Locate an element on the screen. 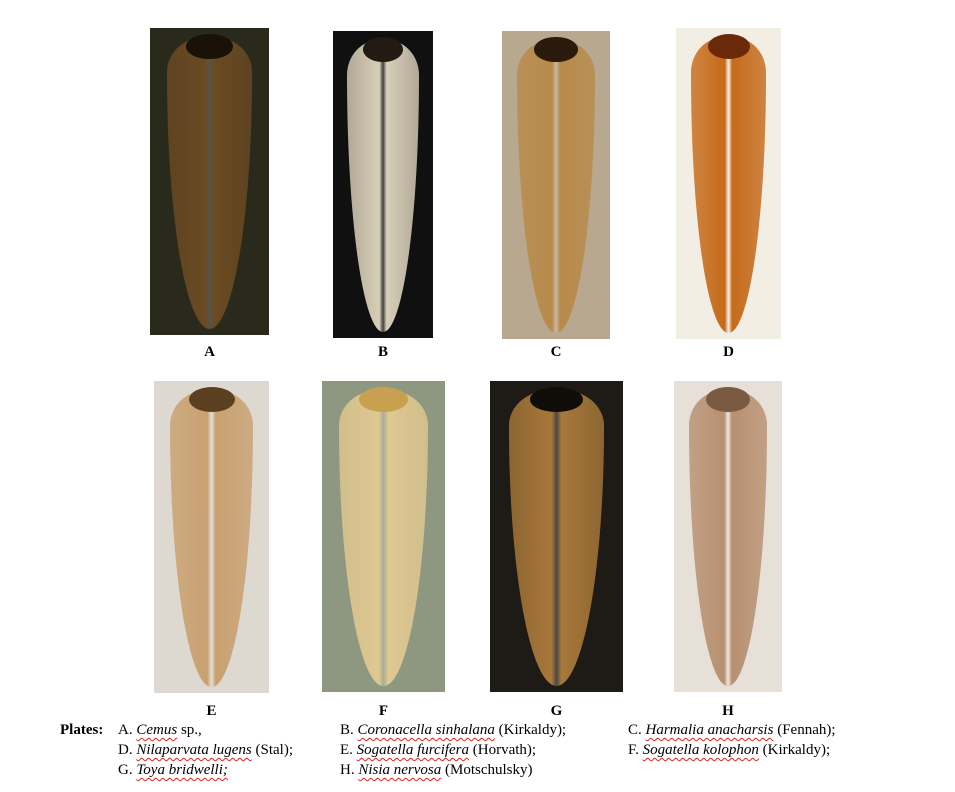  caption-item: F. Sogatella kolophon (Kirkaldy); is located at coordinates (729, 750).